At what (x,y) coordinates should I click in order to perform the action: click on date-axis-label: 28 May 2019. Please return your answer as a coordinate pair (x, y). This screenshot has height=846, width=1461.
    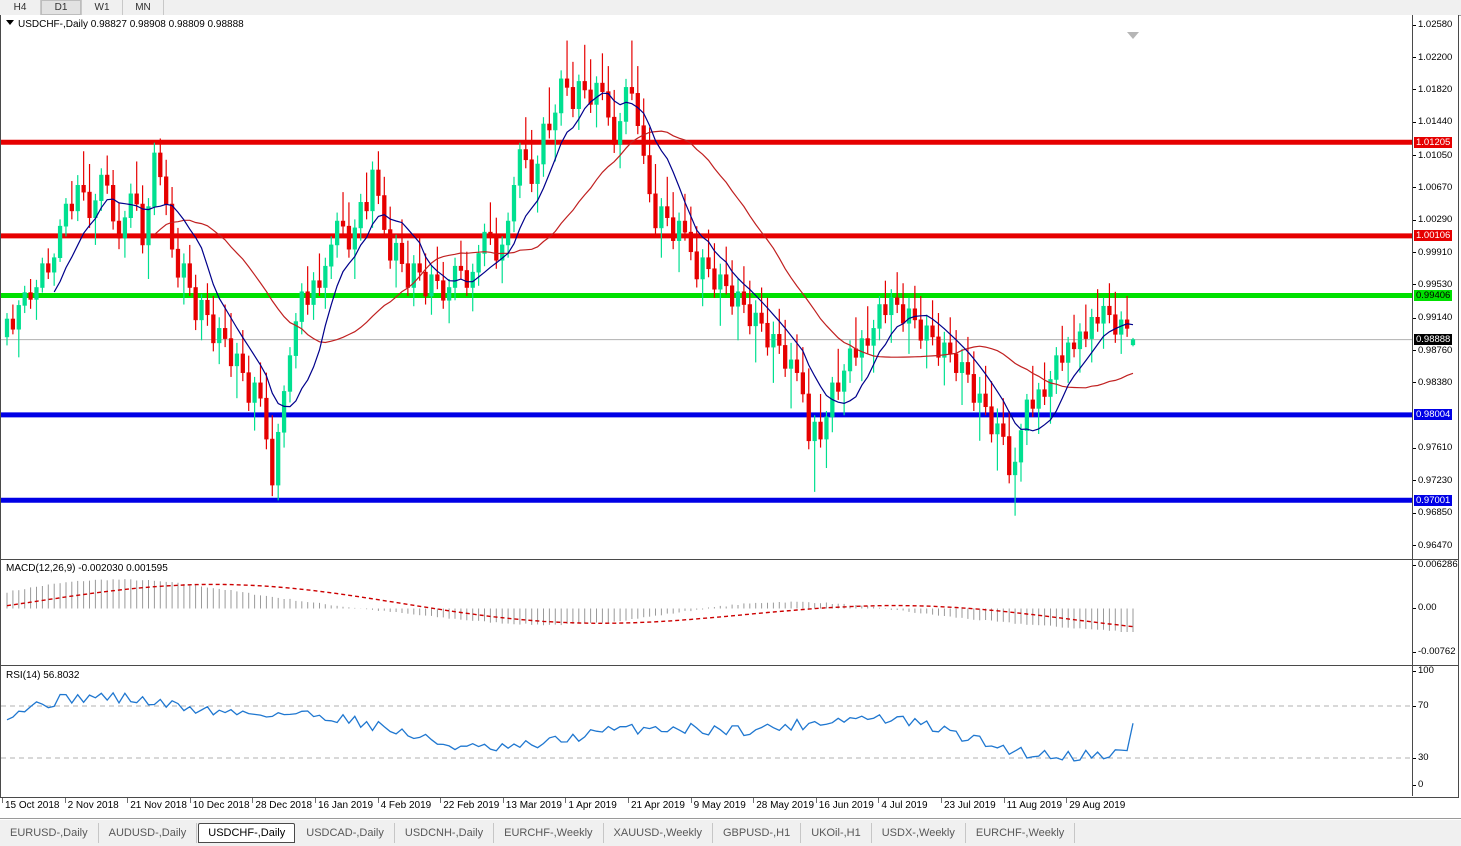
    Looking at the image, I should click on (785, 805).